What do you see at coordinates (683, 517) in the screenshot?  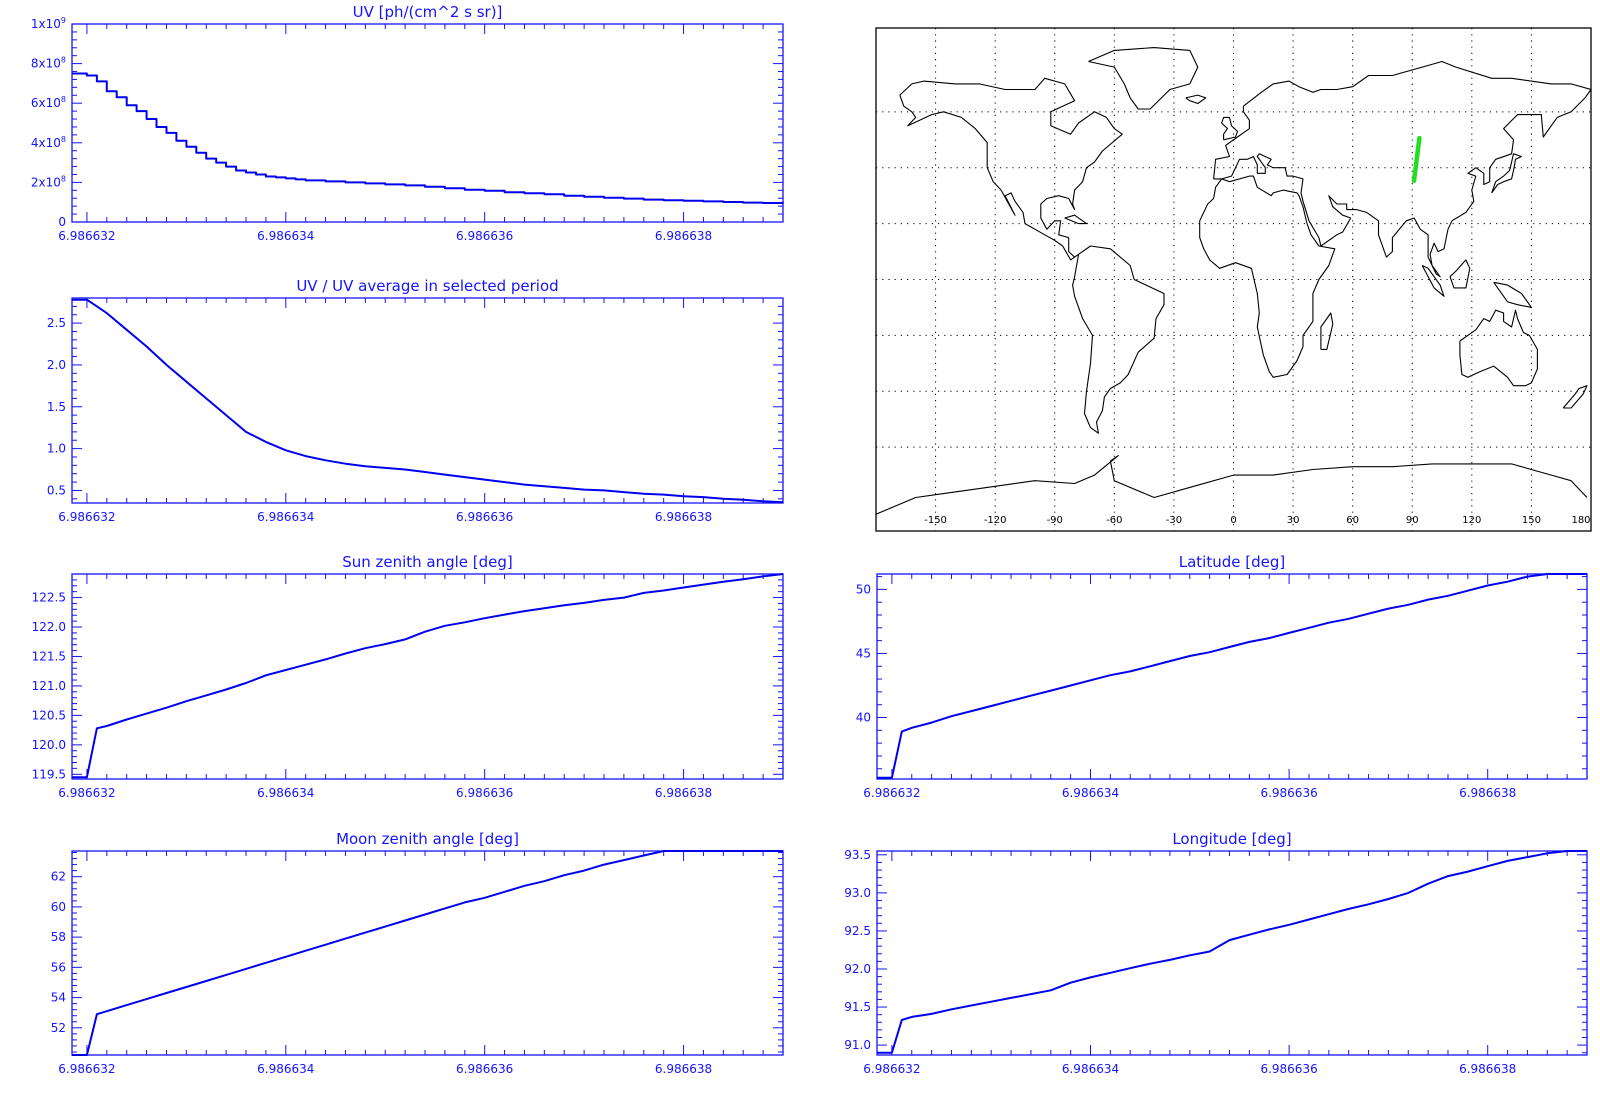 I see `ratio-x-tick-label: 6.986638` at bounding box center [683, 517].